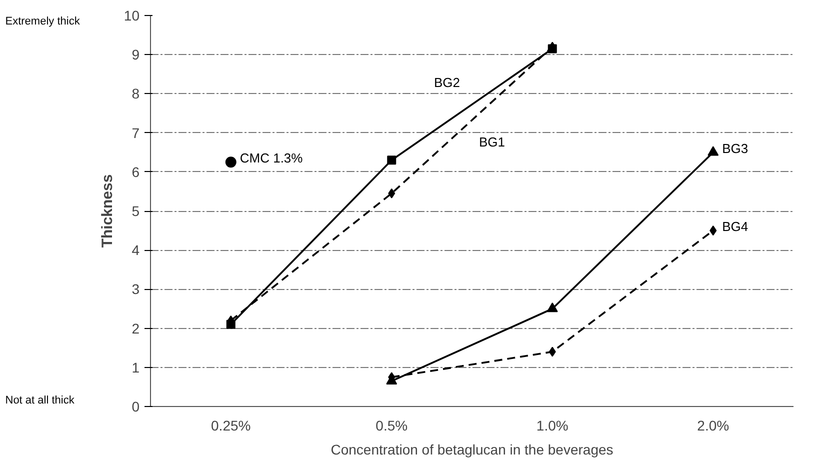 The image size is (818, 466). Describe the element at coordinates (447, 82) in the screenshot. I see `series-label: BG2` at that location.